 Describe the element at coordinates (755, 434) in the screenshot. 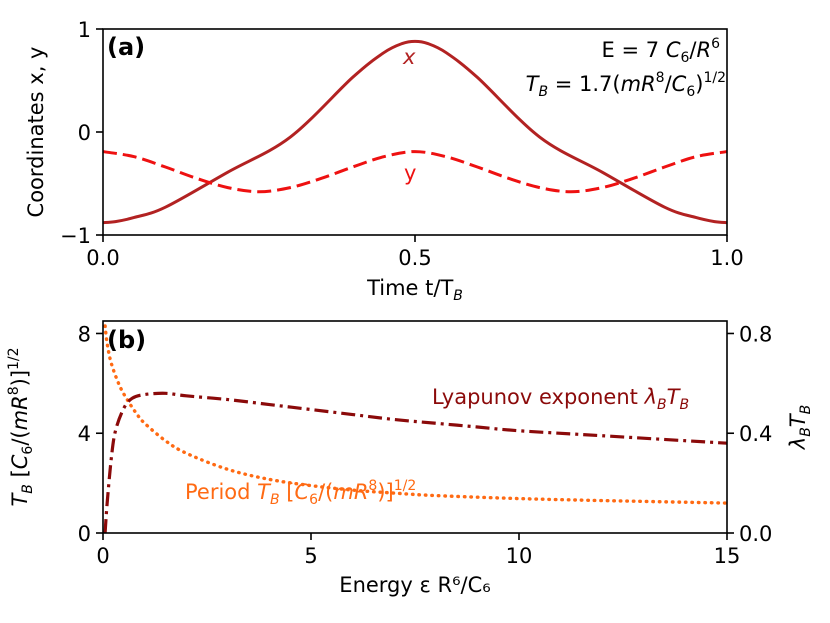

I see `right-y-tick-label: 0.4` at that location.